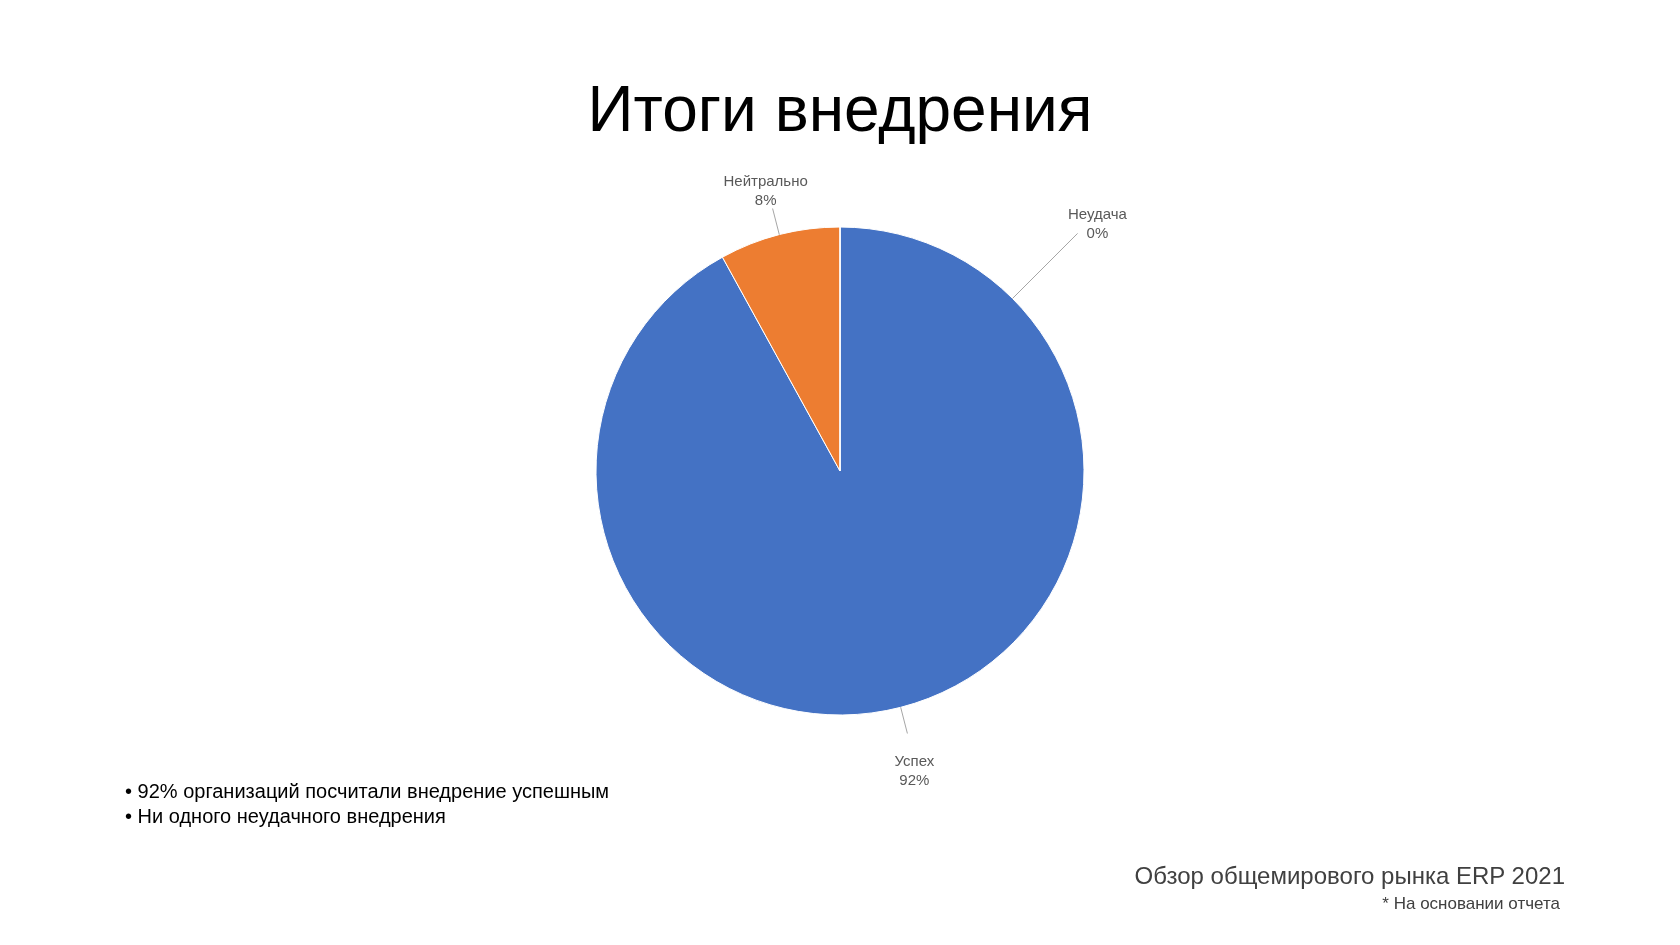 Image resolution: width=1680 pixels, height=945 pixels. I want to click on text: • 92% организаций посчитали внедрение успешным, so click(367, 791).